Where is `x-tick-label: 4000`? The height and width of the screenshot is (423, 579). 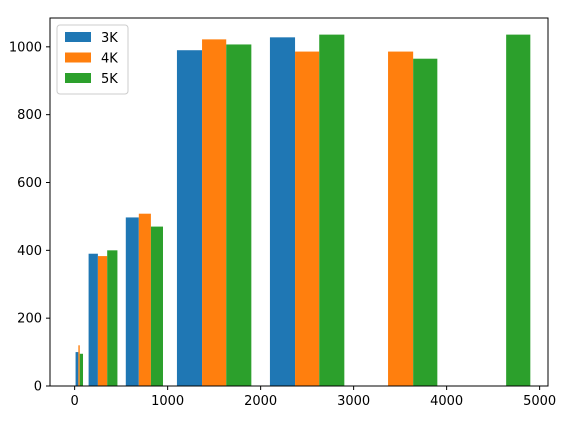
x-tick-label: 4000 is located at coordinates (446, 401).